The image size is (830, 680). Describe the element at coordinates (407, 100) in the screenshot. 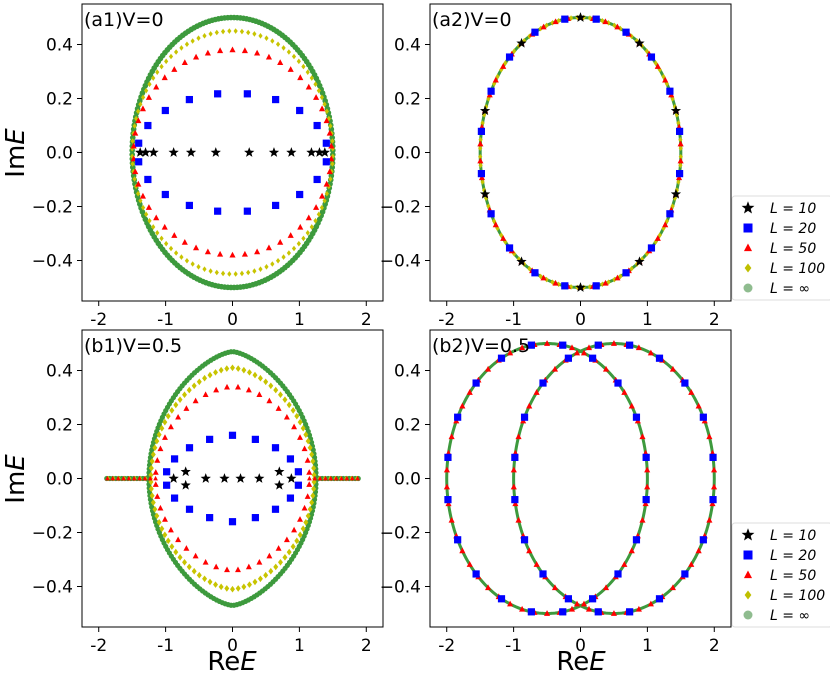

I see `y-tick-label: 0.2` at that location.